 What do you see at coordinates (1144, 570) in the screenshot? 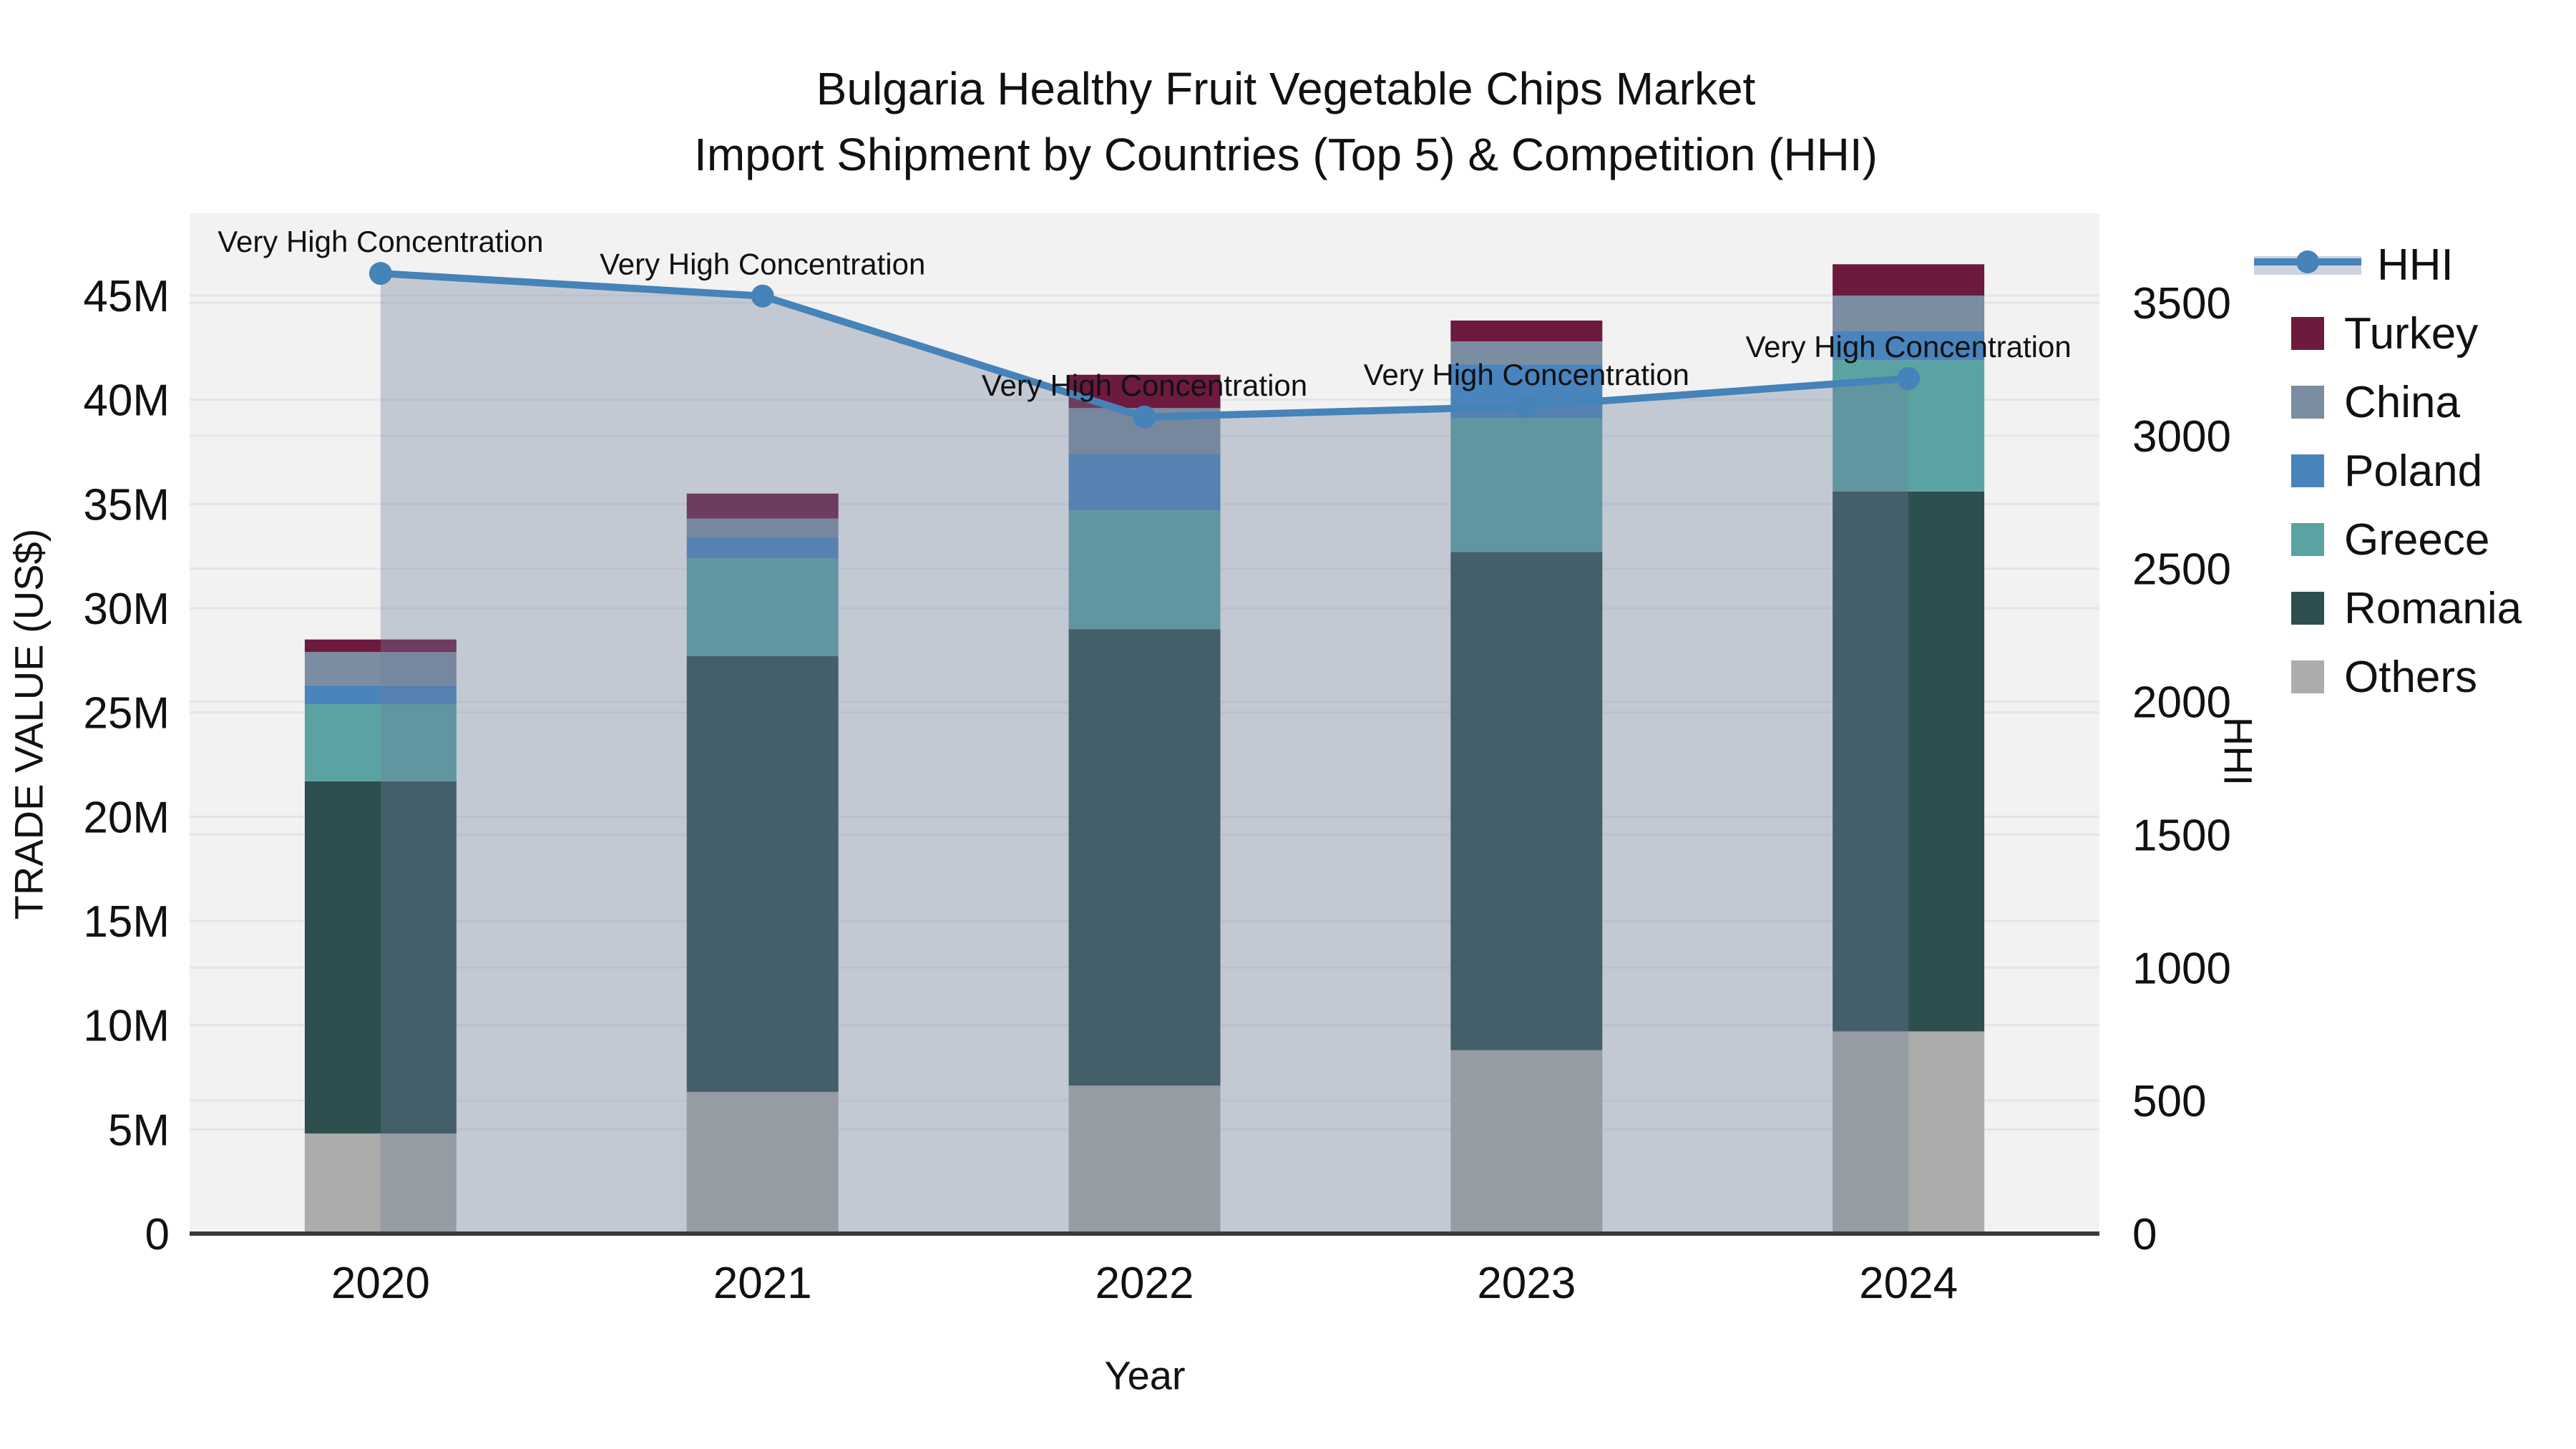
I see `bar-segment-greece-2022` at bounding box center [1144, 570].